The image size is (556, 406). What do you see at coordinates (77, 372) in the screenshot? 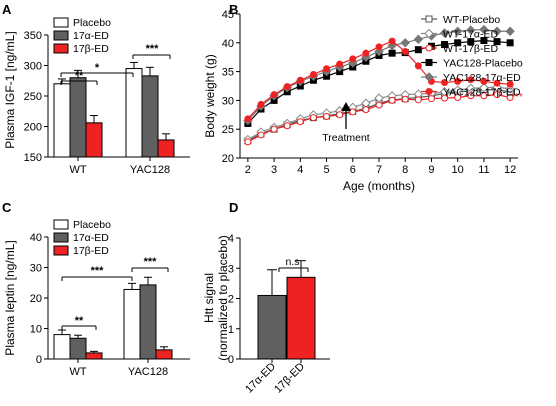
I see `x-tick-label: WT` at bounding box center [77, 372].